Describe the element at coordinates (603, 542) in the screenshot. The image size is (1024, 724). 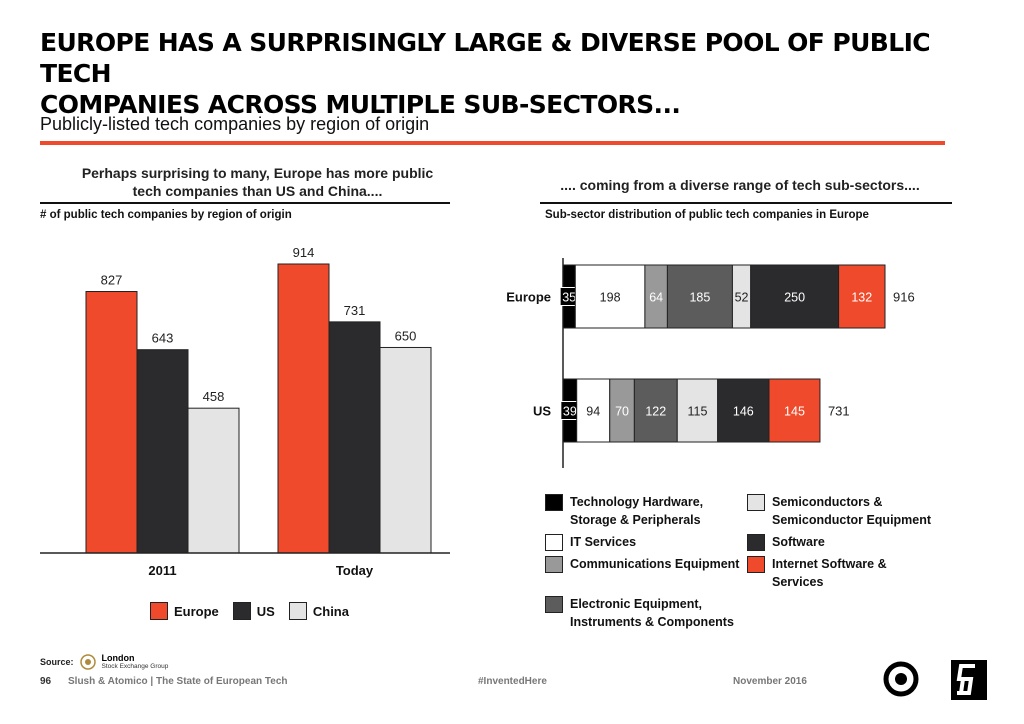
I see `legend-label-it-services: IT Services` at that location.